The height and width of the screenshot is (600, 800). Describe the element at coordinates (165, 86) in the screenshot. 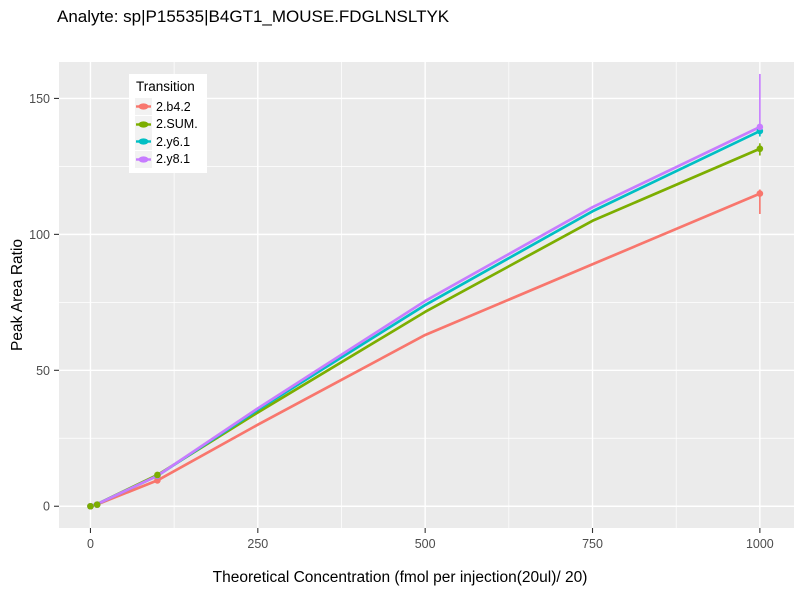

I see `legend-title: Transition` at that location.